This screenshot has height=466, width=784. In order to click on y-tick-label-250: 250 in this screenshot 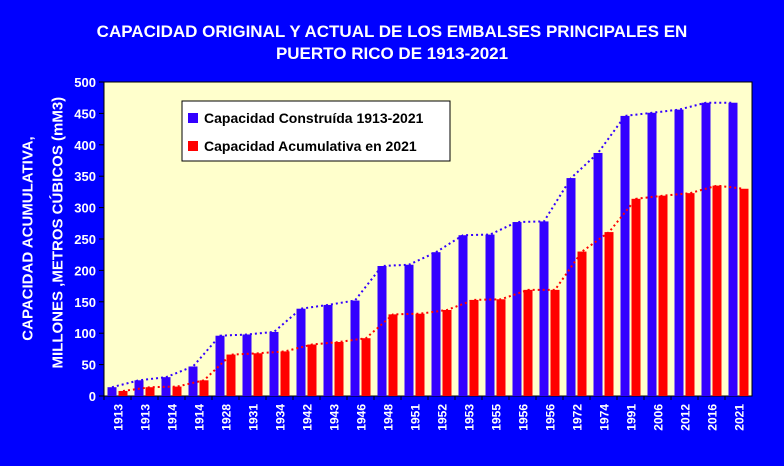, I will do `click(85, 239)`.